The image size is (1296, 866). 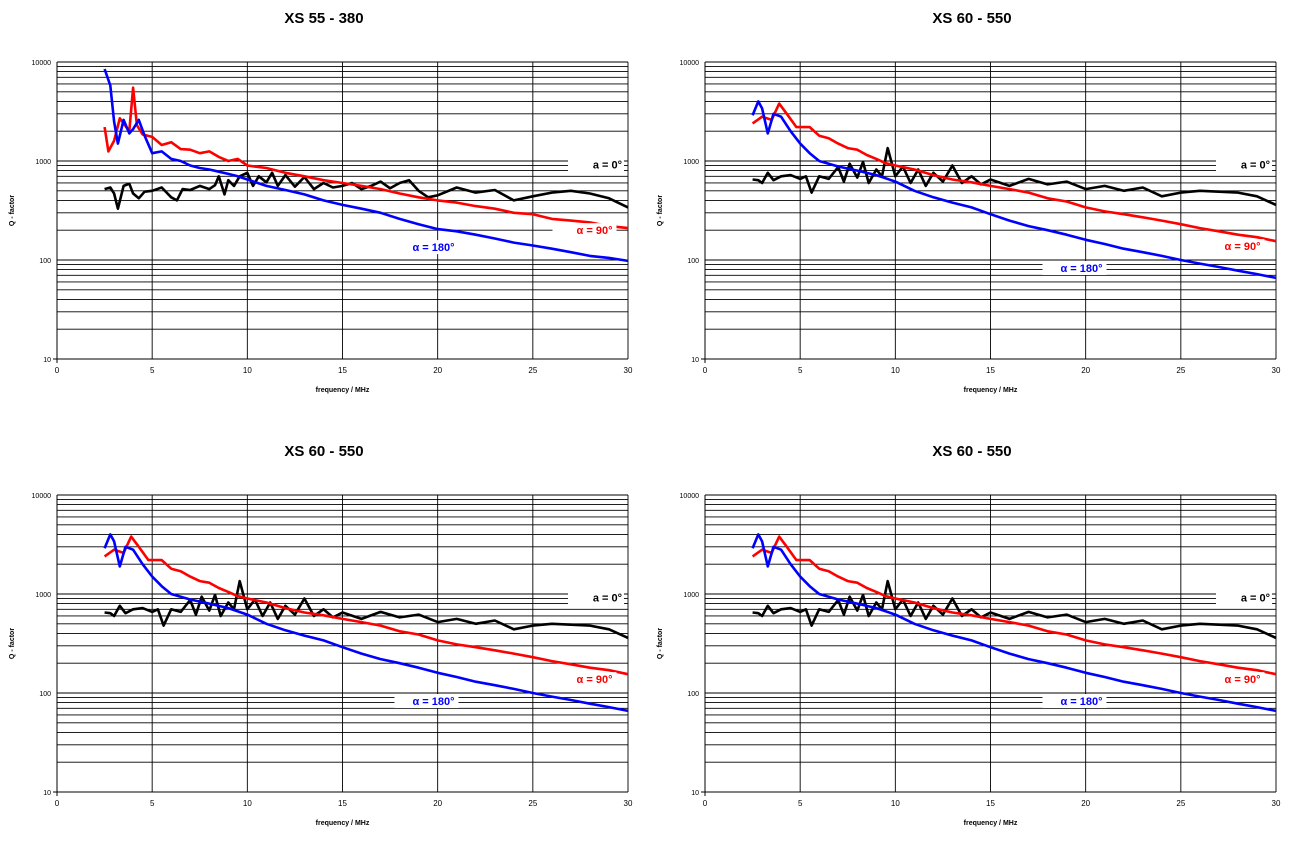 I want to click on chart-title: XS 55 - 380, so click(x=324, y=18).